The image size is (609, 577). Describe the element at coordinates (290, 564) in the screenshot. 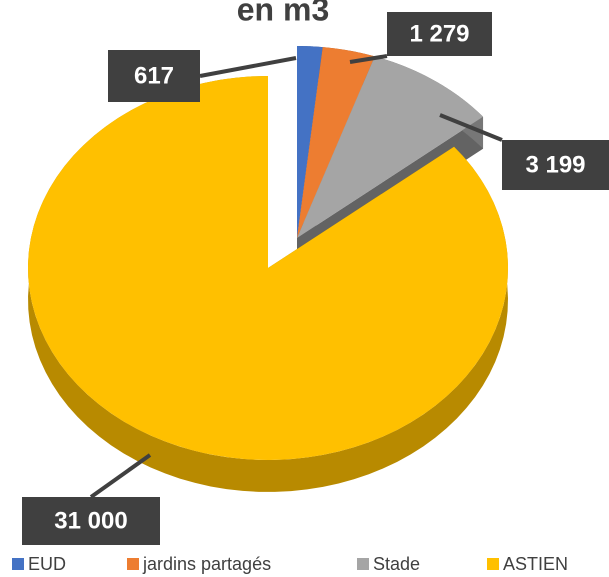

I see `legend: EUD jardins partagés Stade ASTIEN` at that location.